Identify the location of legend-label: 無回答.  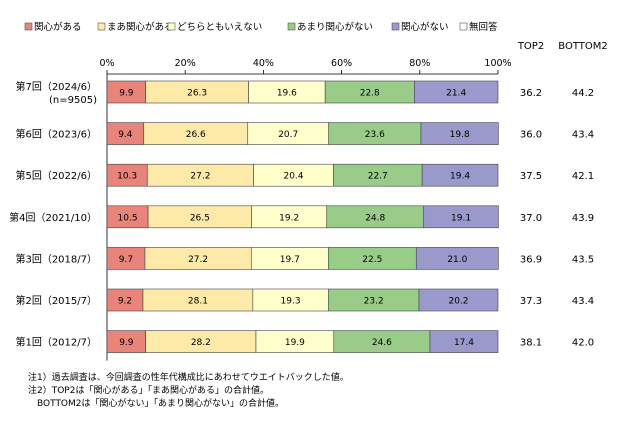
(483, 27).